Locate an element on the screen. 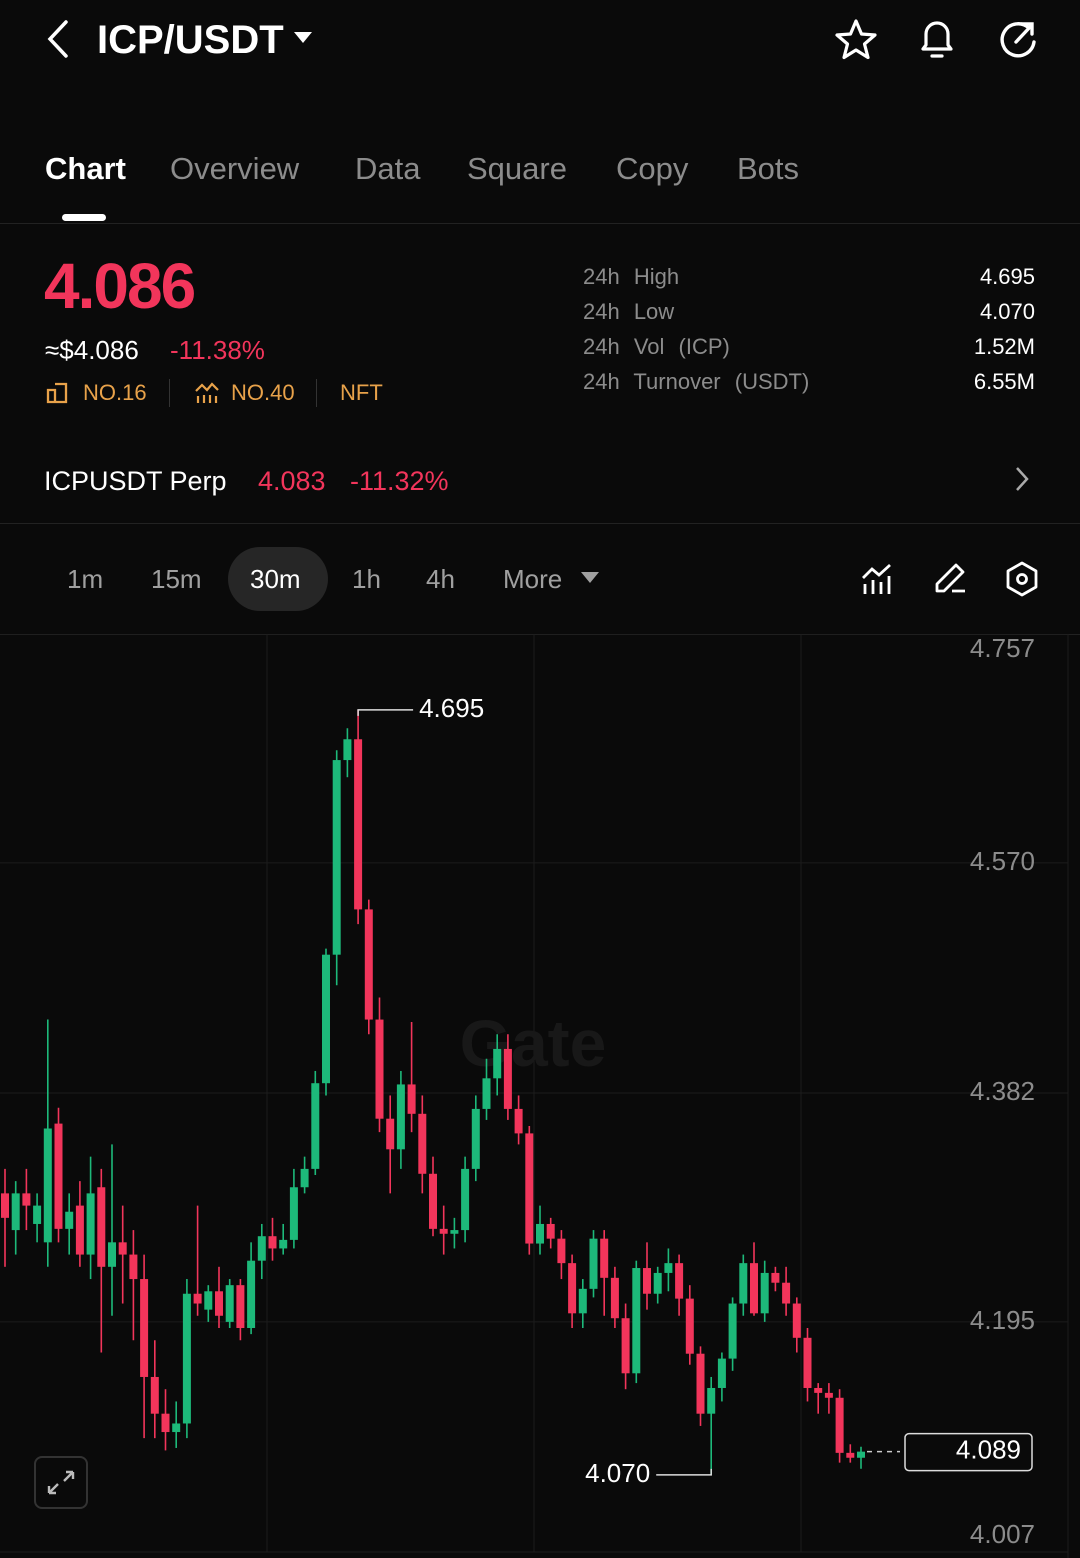 The height and width of the screenshot is (1558, 1080). last-price-label: 4.089 is located at coordinates (988, 1450).